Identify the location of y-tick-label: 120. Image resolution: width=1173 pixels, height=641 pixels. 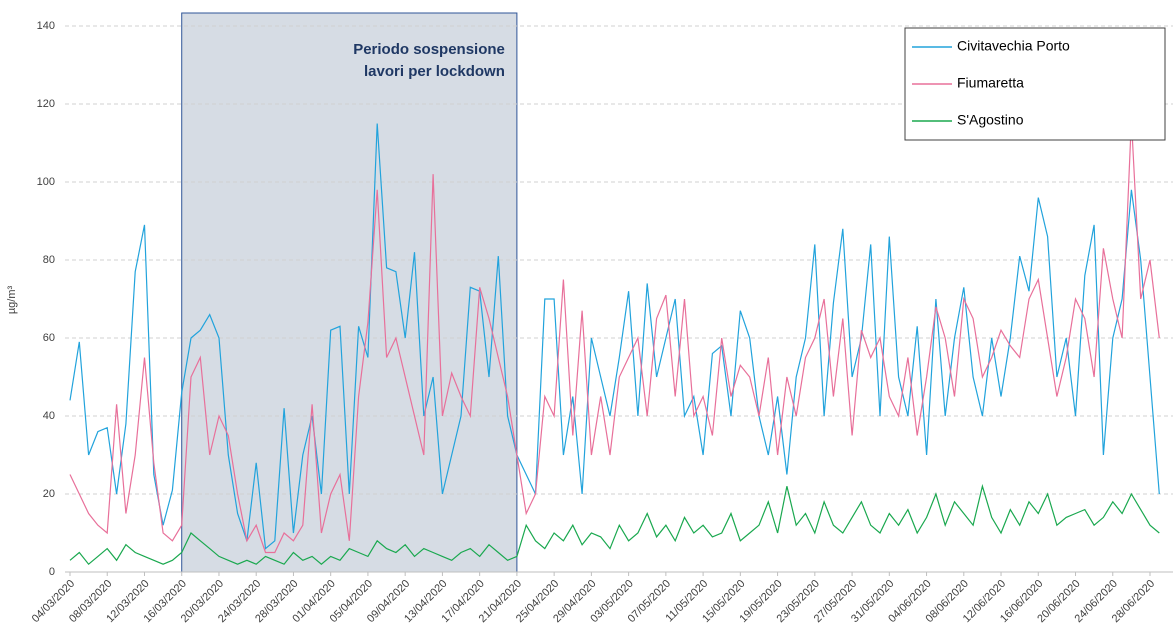
(46, 104).